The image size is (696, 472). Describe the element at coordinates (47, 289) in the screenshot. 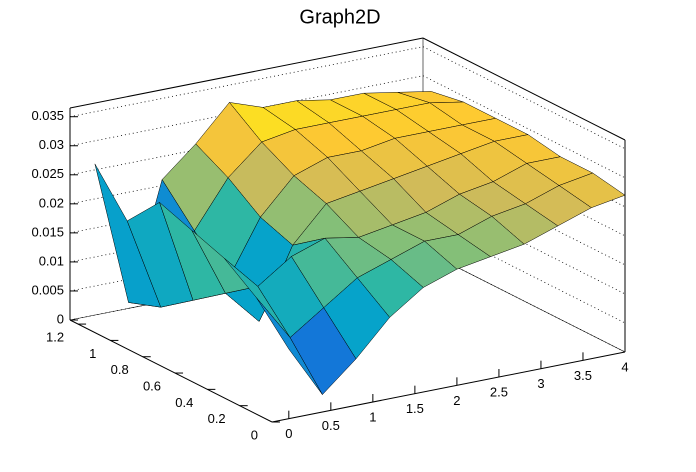

I see `z-tick-label: 0.005` at that location.